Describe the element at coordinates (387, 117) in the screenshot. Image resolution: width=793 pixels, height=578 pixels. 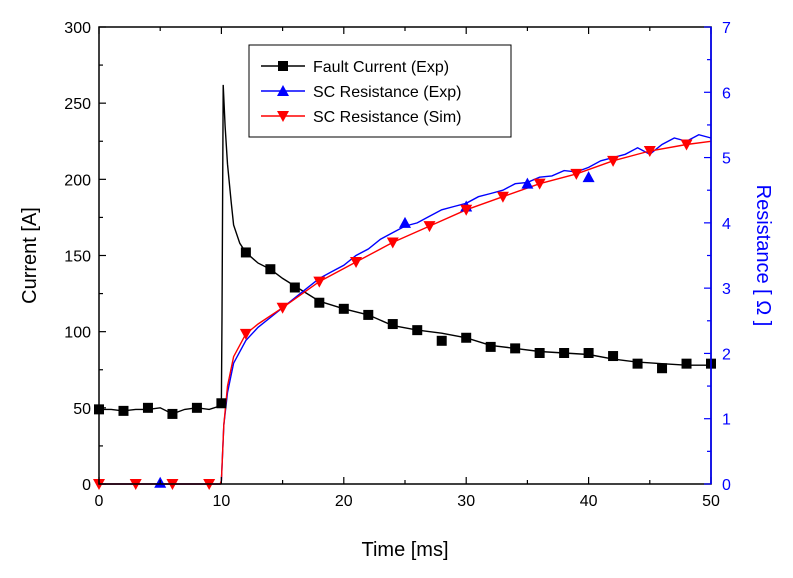
I see `legend-label-sc-resistance-sim: SC Resistance (Sim)` at that location.